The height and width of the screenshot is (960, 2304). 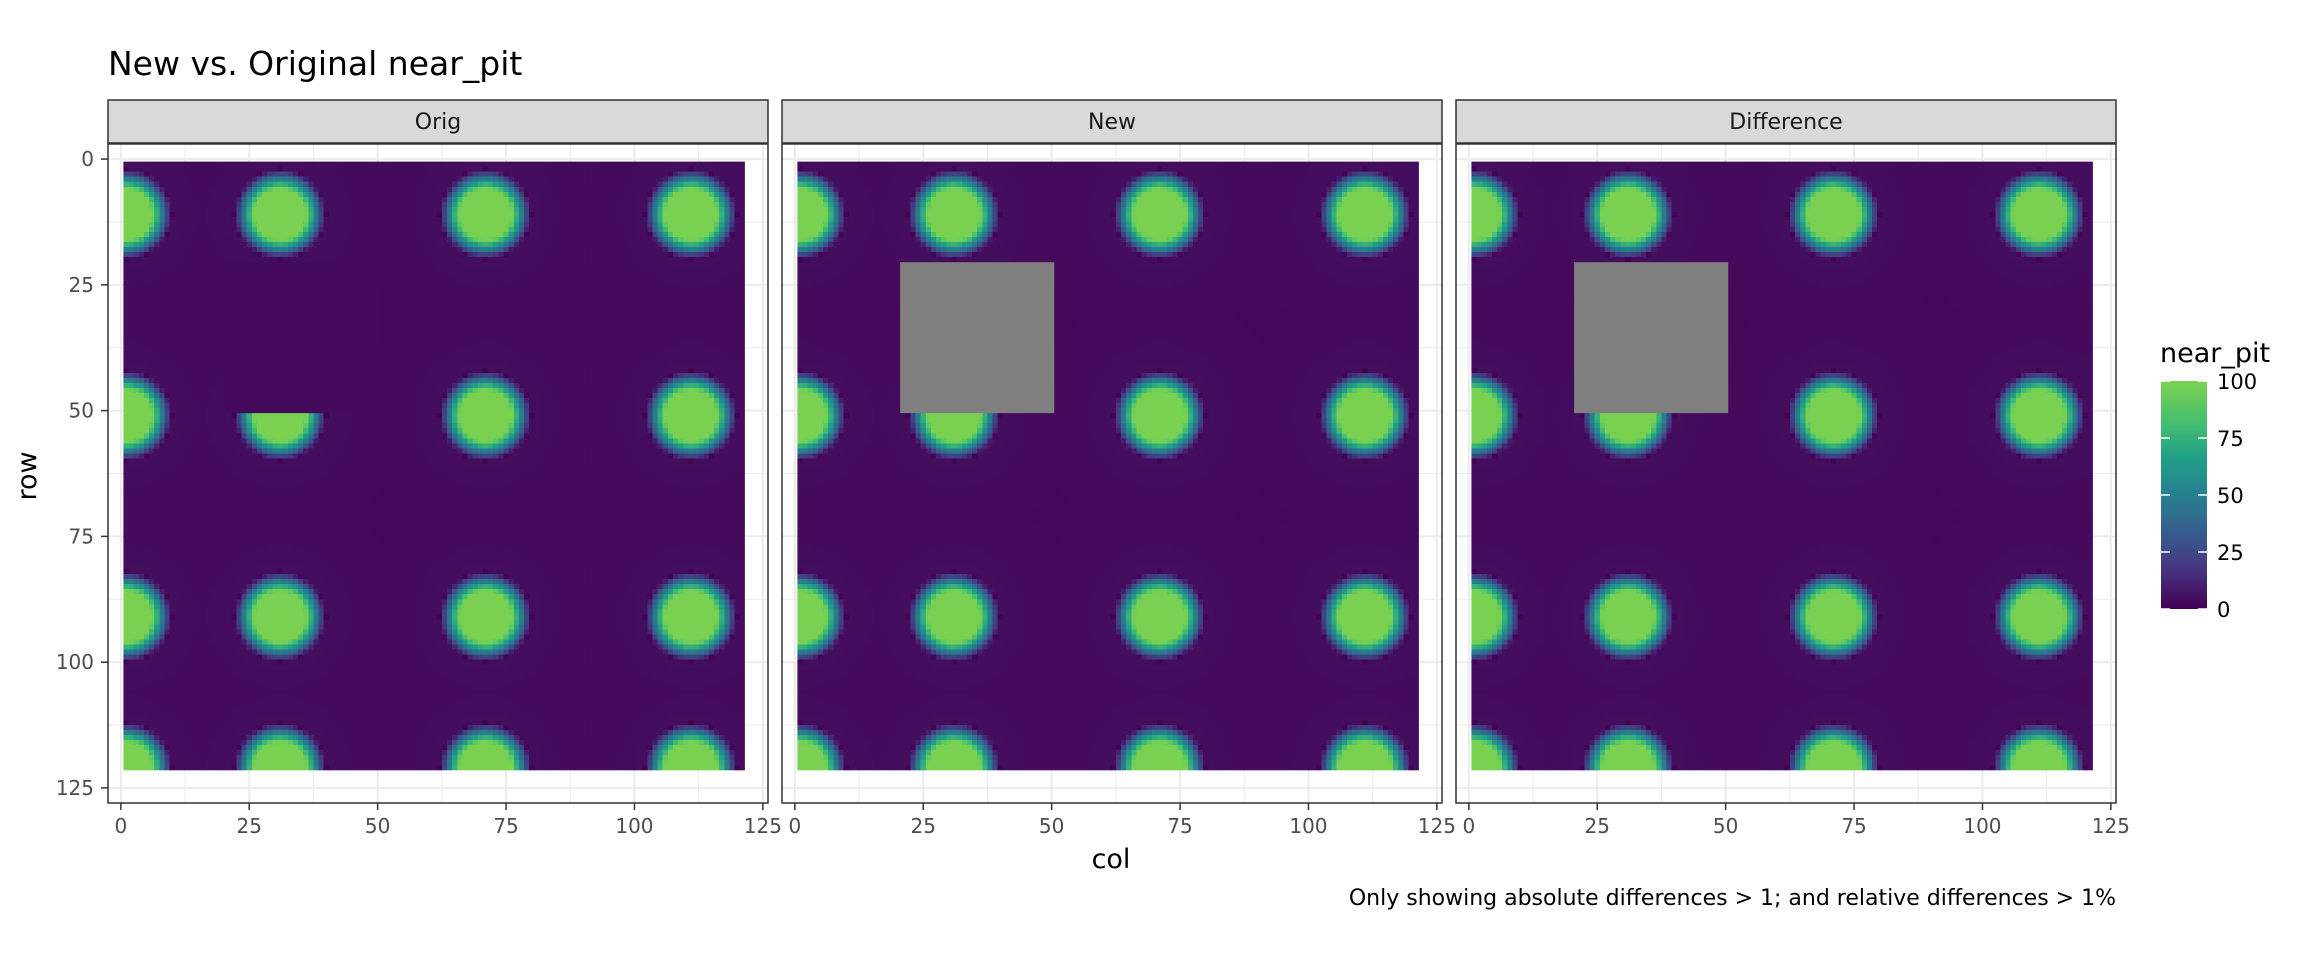 I want to click on y-tick-label: 50, so click(x=81, y=411).